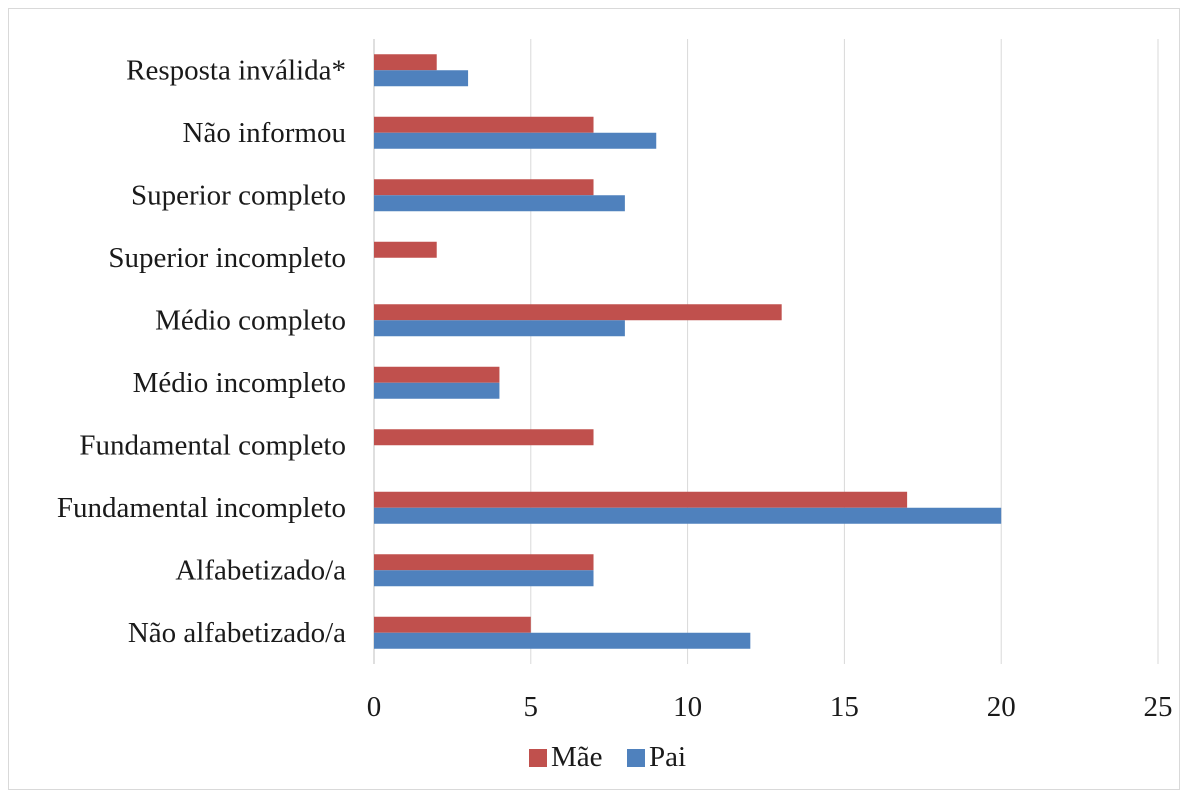 The height and width of the screenshot is (798, 1190). What do you see at coordinates (844, 707) in the screenshot?
I see `x-tick-label: 15` at bounding box center [844, 707].